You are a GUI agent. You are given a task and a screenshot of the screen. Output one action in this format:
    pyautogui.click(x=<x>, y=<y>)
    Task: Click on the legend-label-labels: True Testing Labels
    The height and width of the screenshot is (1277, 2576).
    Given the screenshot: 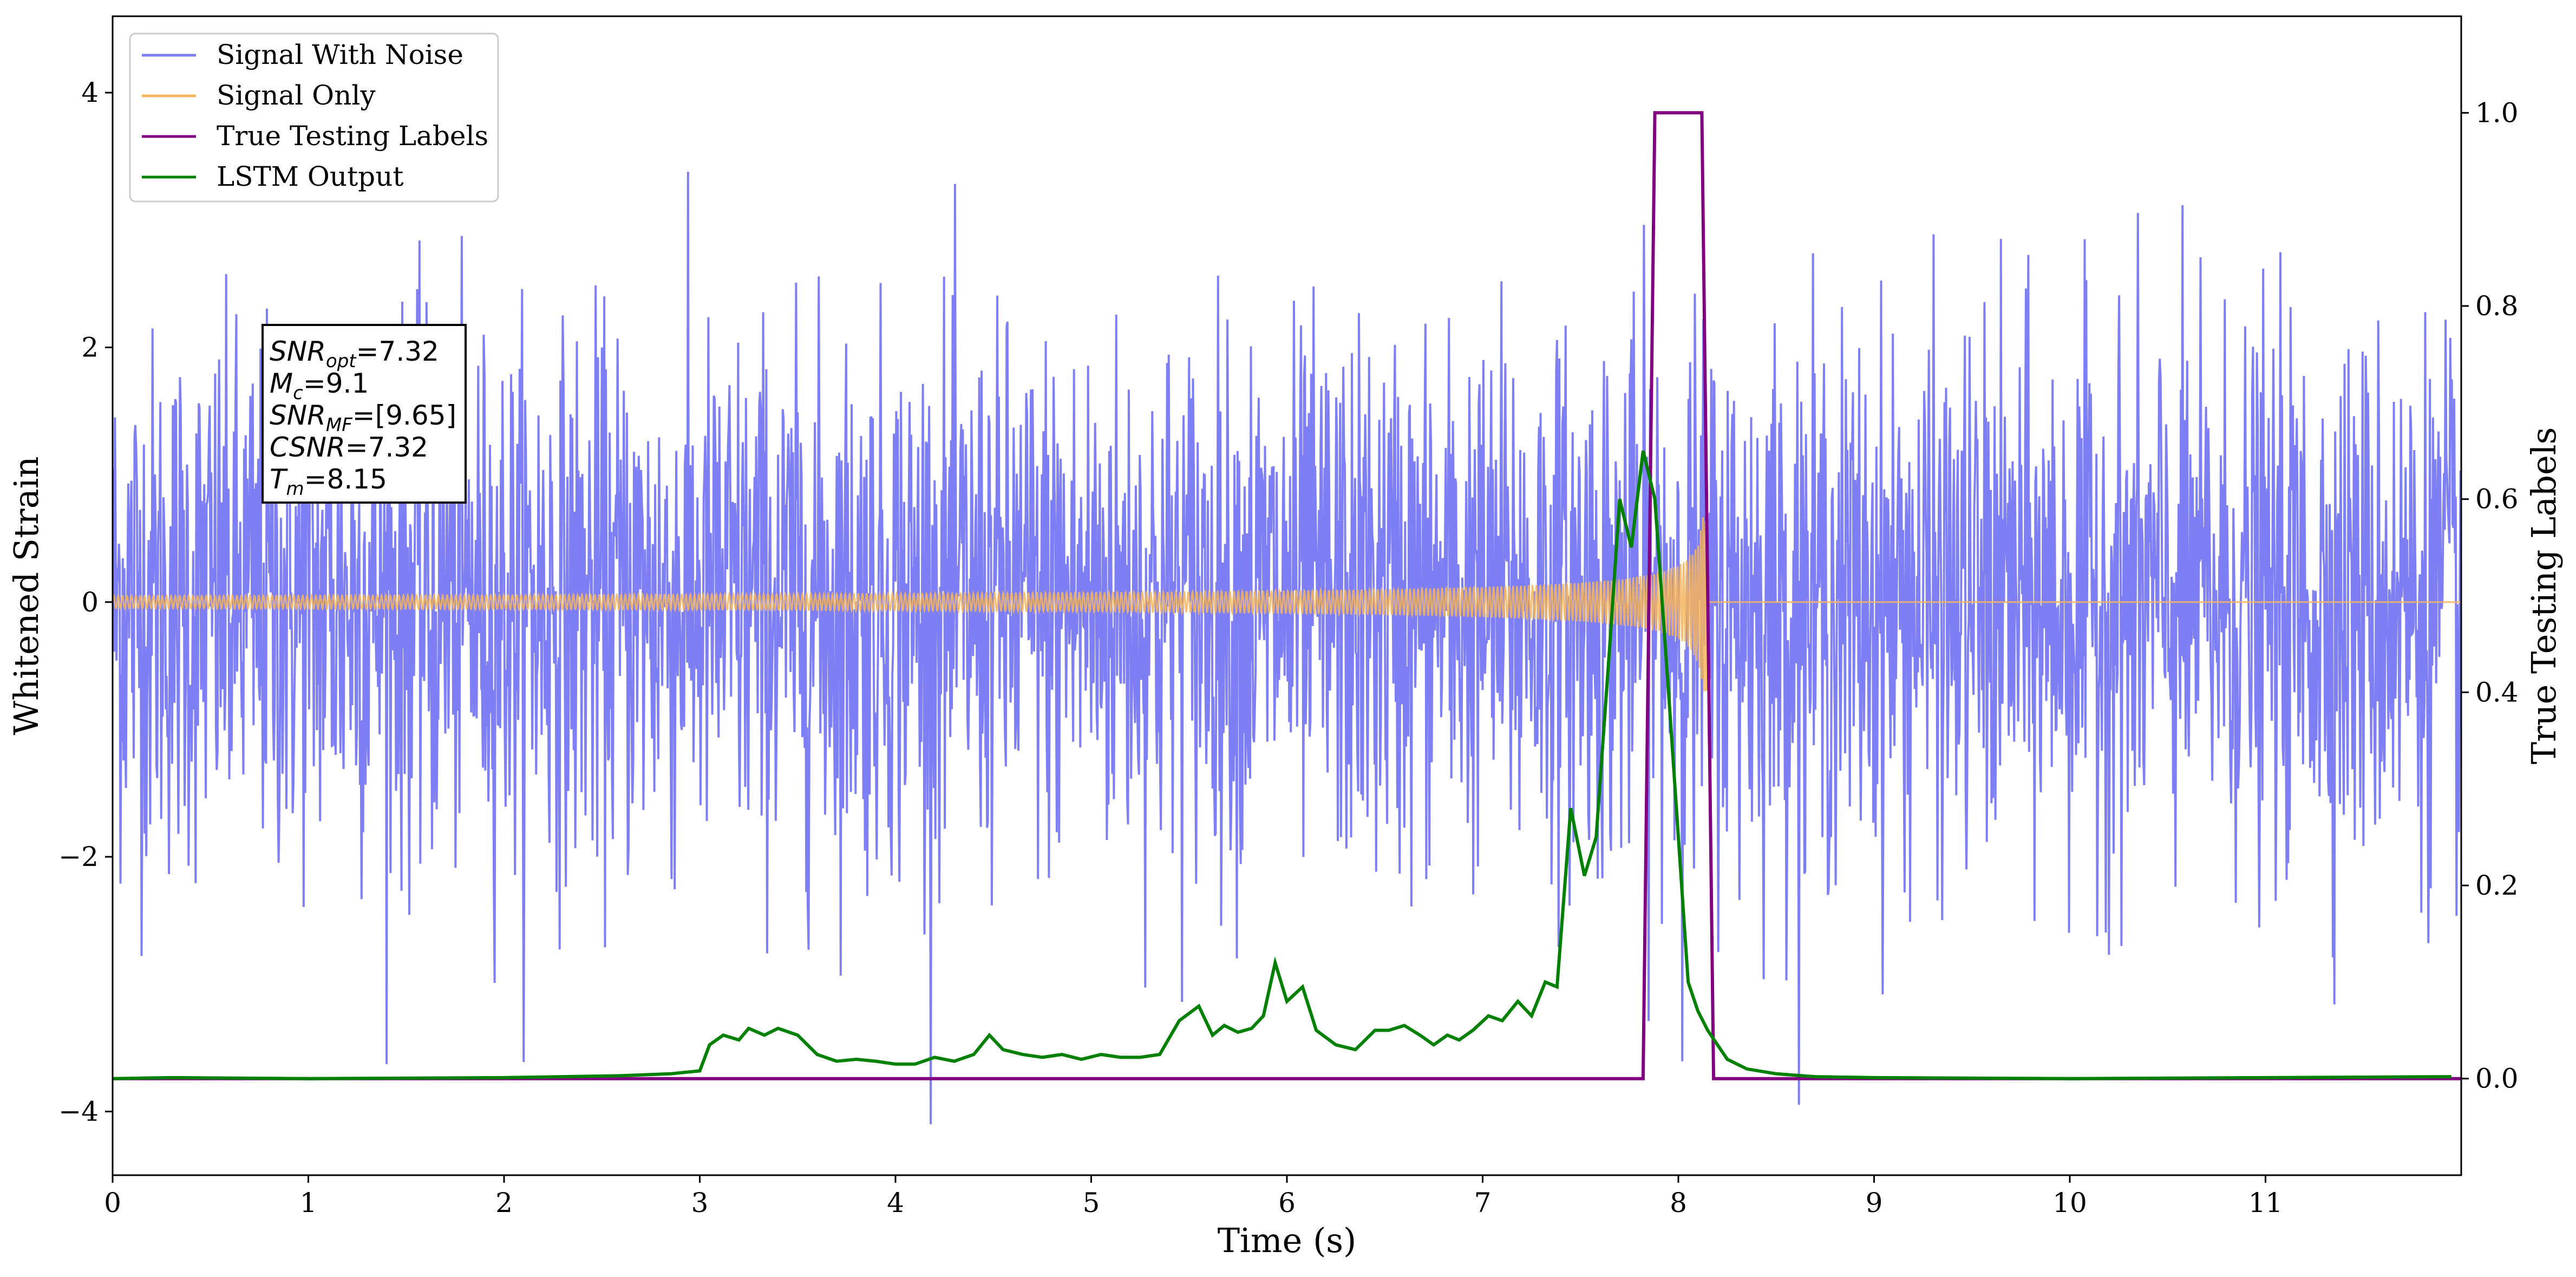 What is the action you would take?
    pyautogui.click(x=352, y=136)
    